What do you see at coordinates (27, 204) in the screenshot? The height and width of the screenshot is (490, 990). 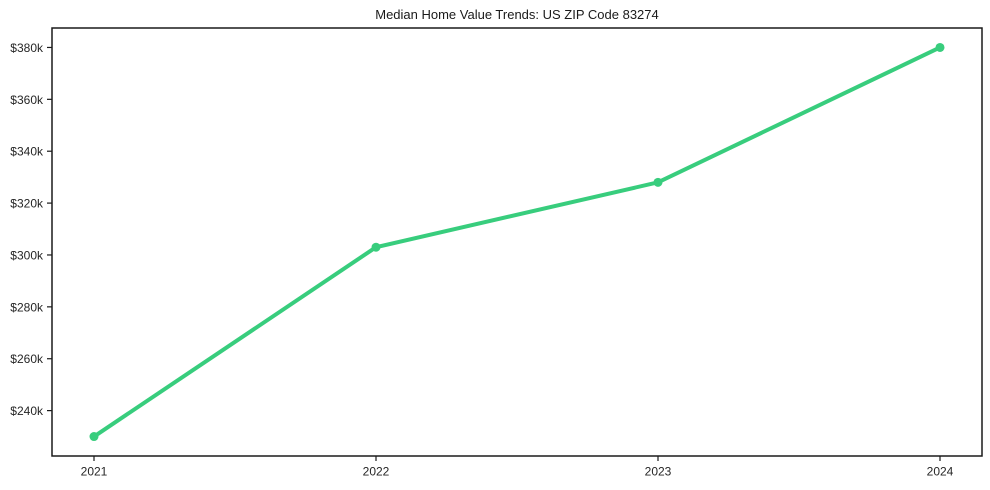 I see `y-tick-label: $320k` at bounding box center [27, 204].